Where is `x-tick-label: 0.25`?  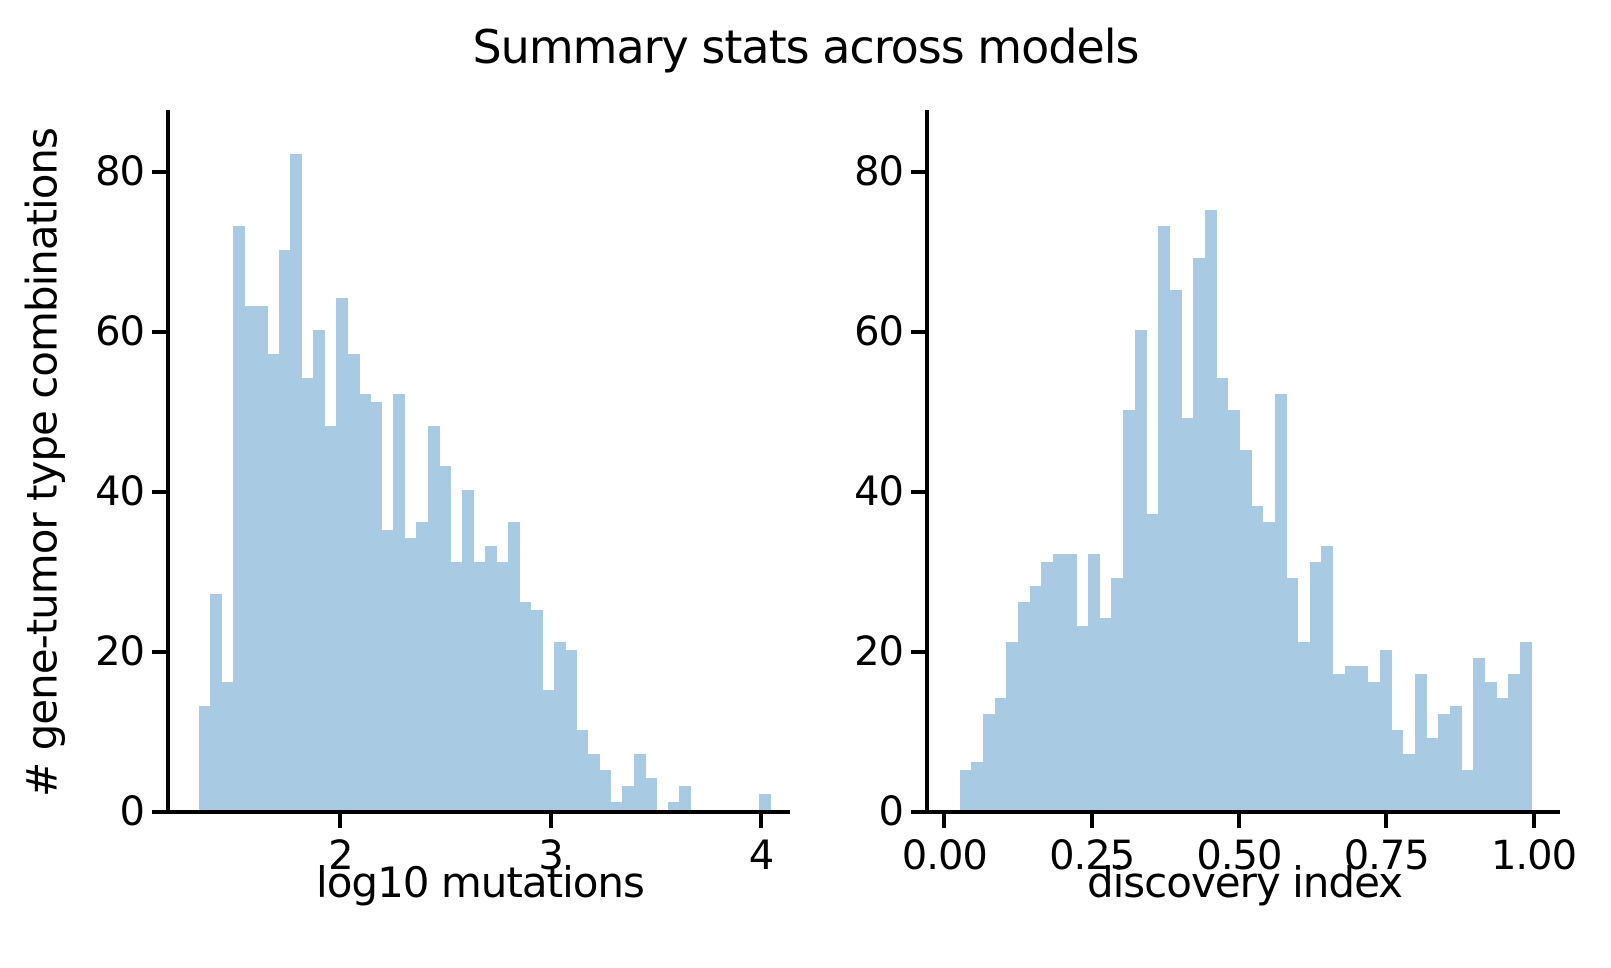
x-tick-label: 0.25 is located at coordinates (1092, 856).